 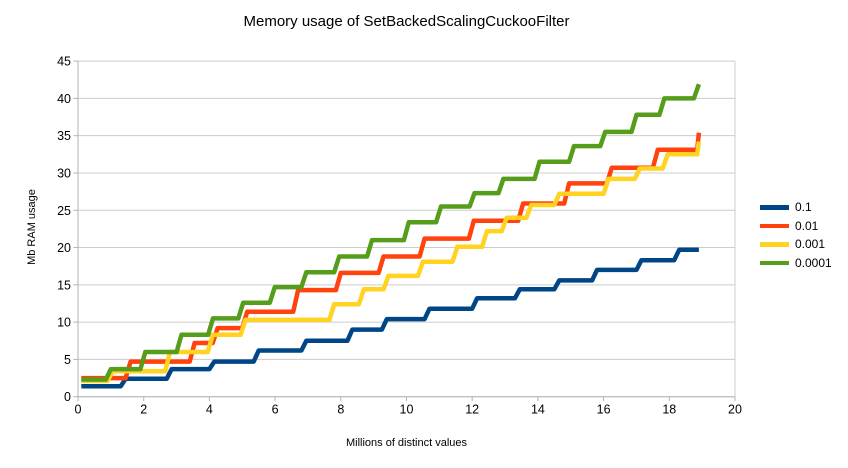 What do you see at coordinates (472, 410) in the screenshot?
I see `svg-text: 12` at bounding box center [472, 410].